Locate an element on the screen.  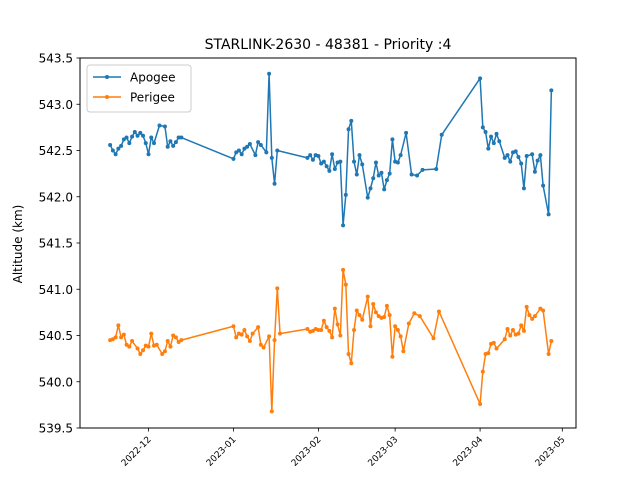
legend: Apogee Perigee is located at coordinates (139, 88).